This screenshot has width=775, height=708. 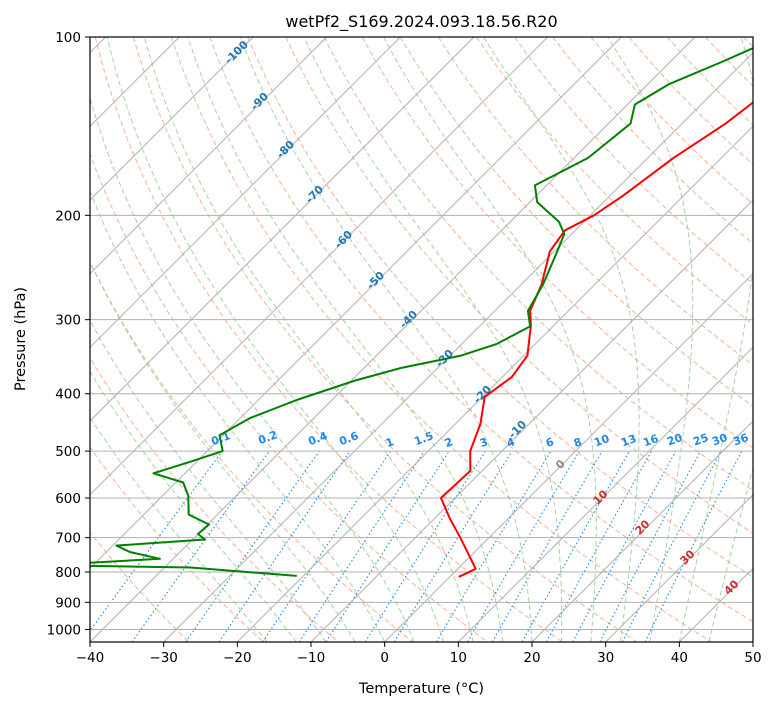 I want to click on x-tick-label: −40, so click(x=90, y=658).